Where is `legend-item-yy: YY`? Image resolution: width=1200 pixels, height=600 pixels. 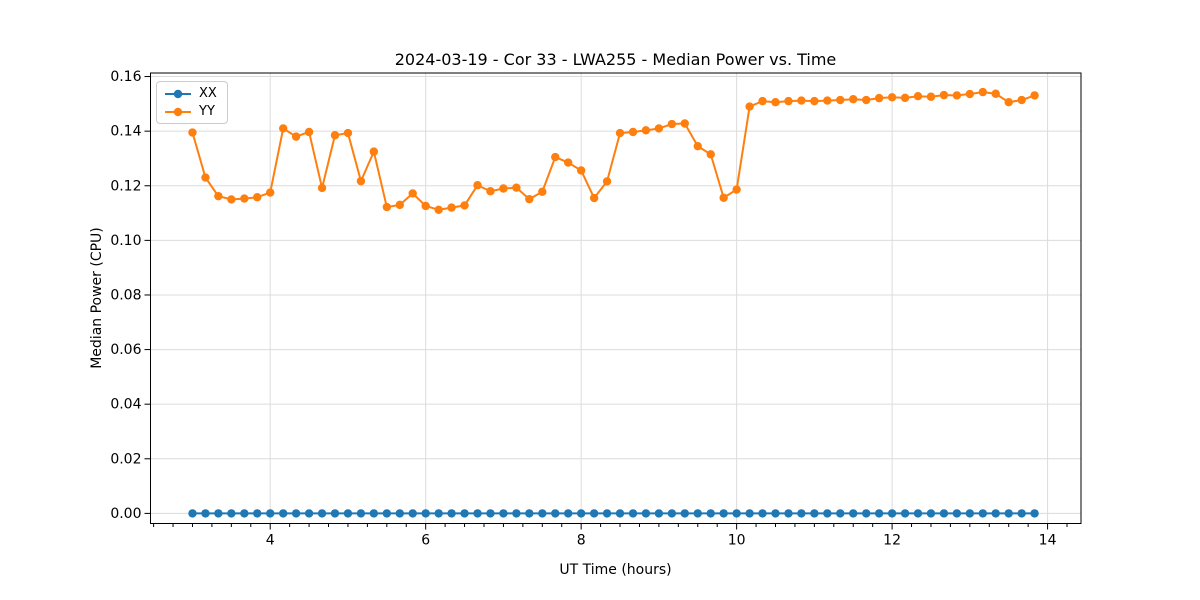 legend-item-yy: YY is located at coordinates (190, 111).